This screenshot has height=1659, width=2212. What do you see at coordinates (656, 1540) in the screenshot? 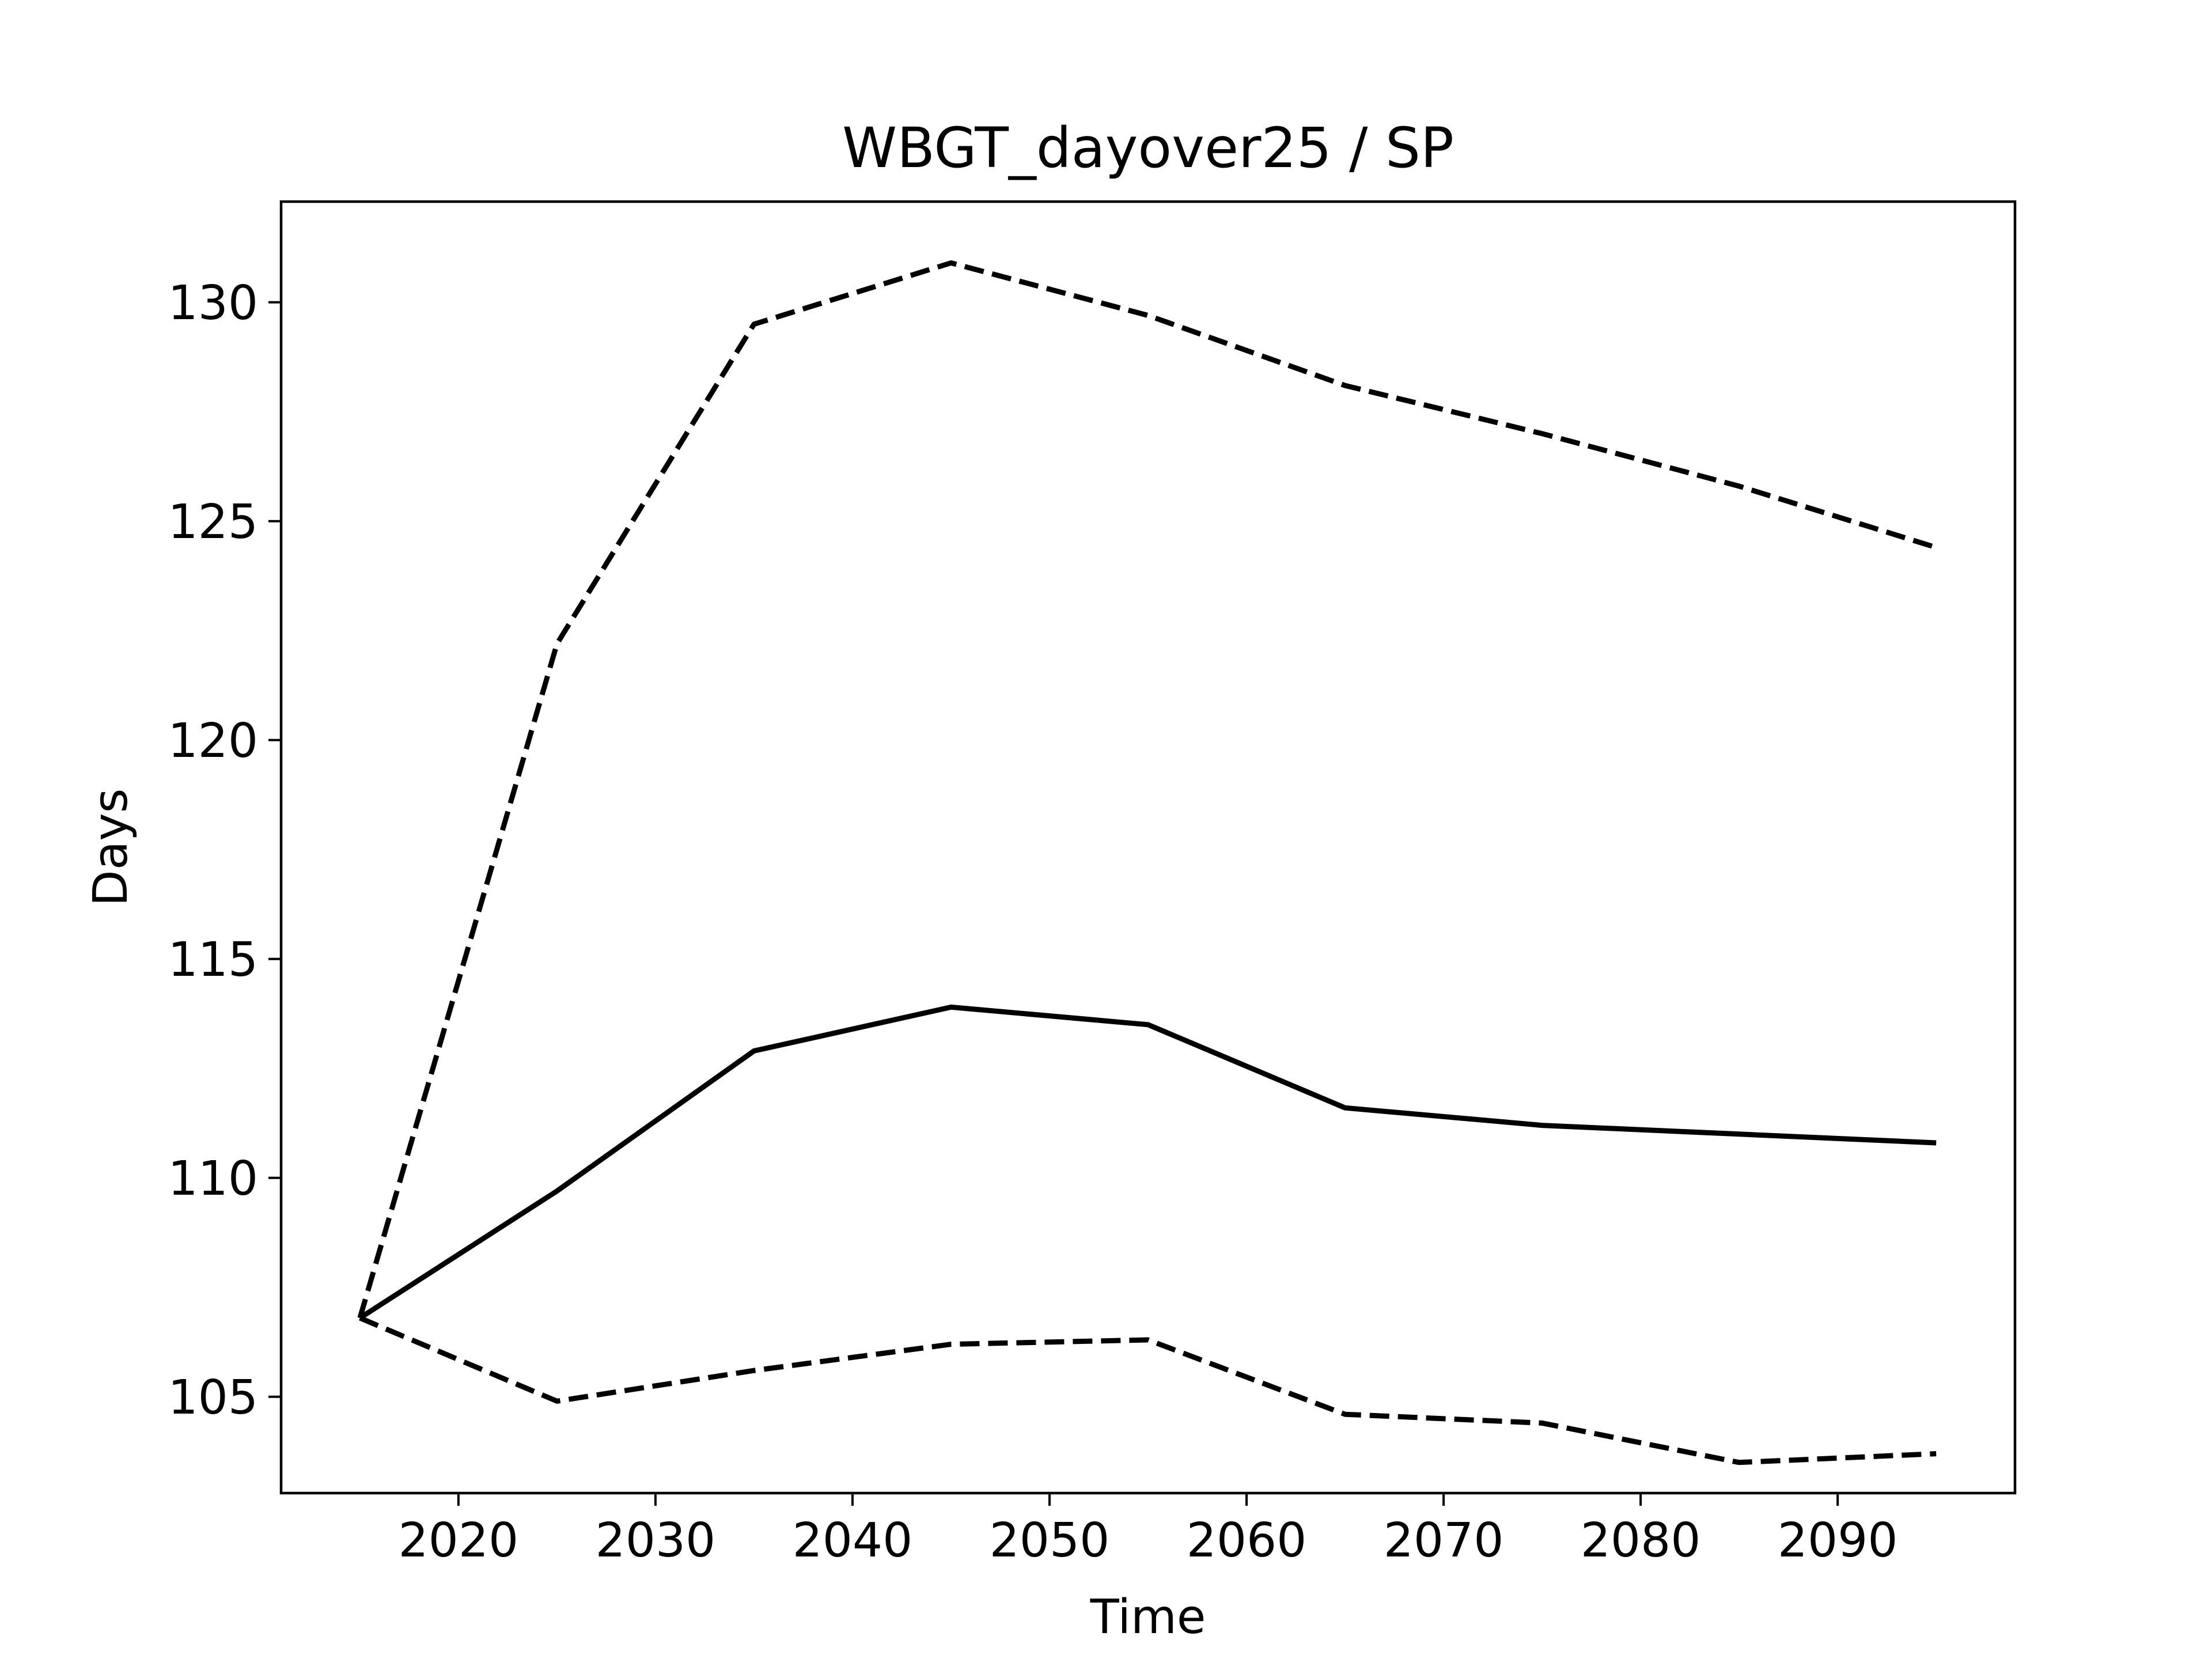
I see `x-tick-label: 2030` at bounding box center [656, 1540].